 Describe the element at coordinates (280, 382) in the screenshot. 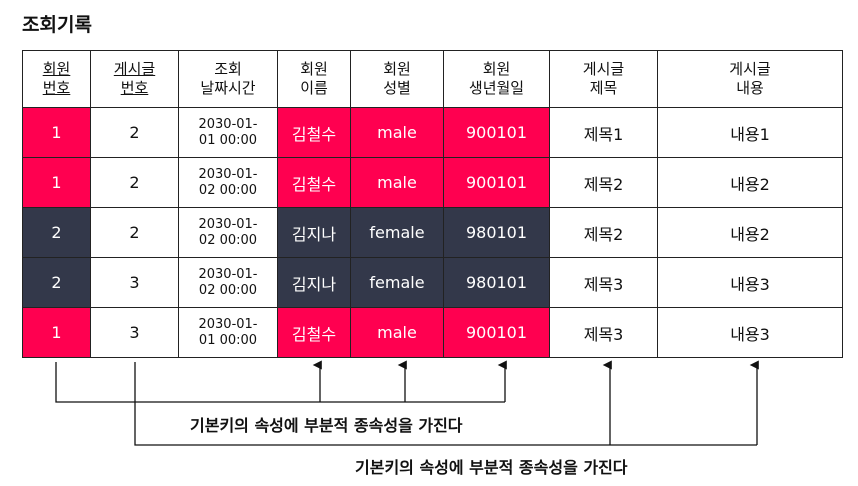

I see `dependency-line-member` at that location.